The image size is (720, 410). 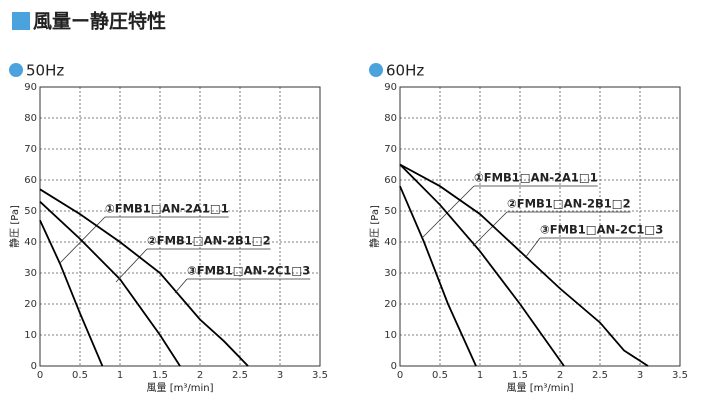 What do you see at coordinates (21, 21) in the screenshot?
I see `title-marker` at bounding box center [21, 21].